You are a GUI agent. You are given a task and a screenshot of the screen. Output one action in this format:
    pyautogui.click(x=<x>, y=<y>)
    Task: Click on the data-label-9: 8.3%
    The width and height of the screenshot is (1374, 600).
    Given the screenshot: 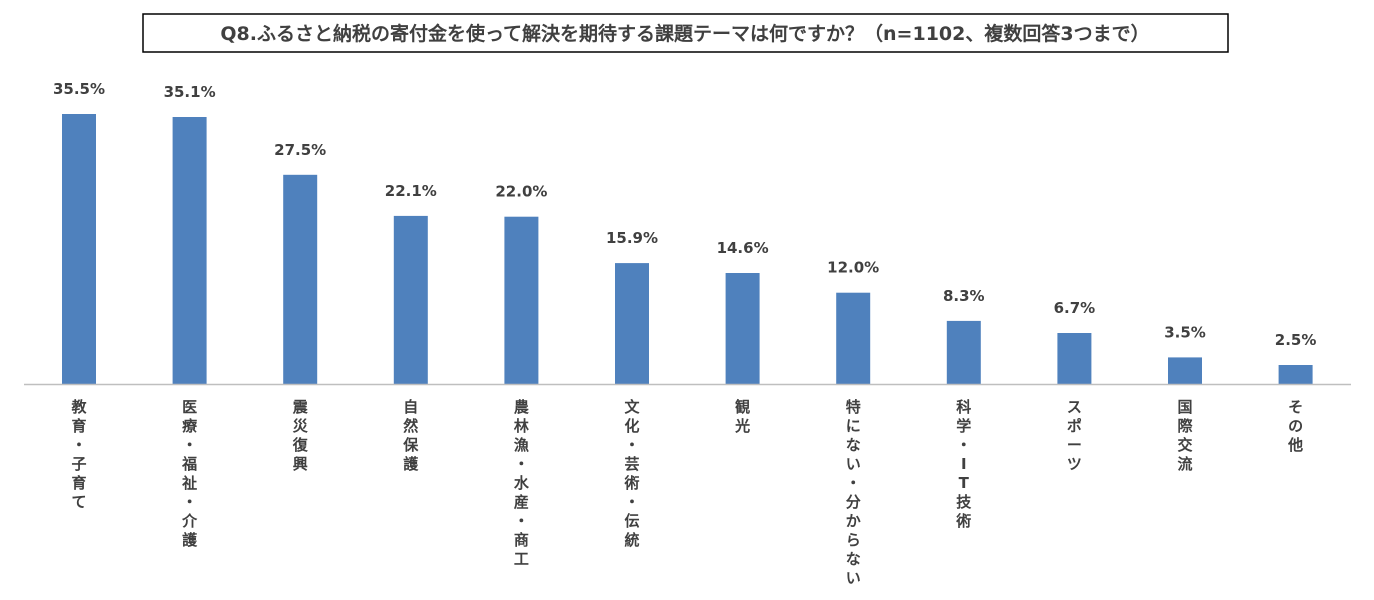 What is the action you would take?
    pyautogui.click(x=964, y=296)
    